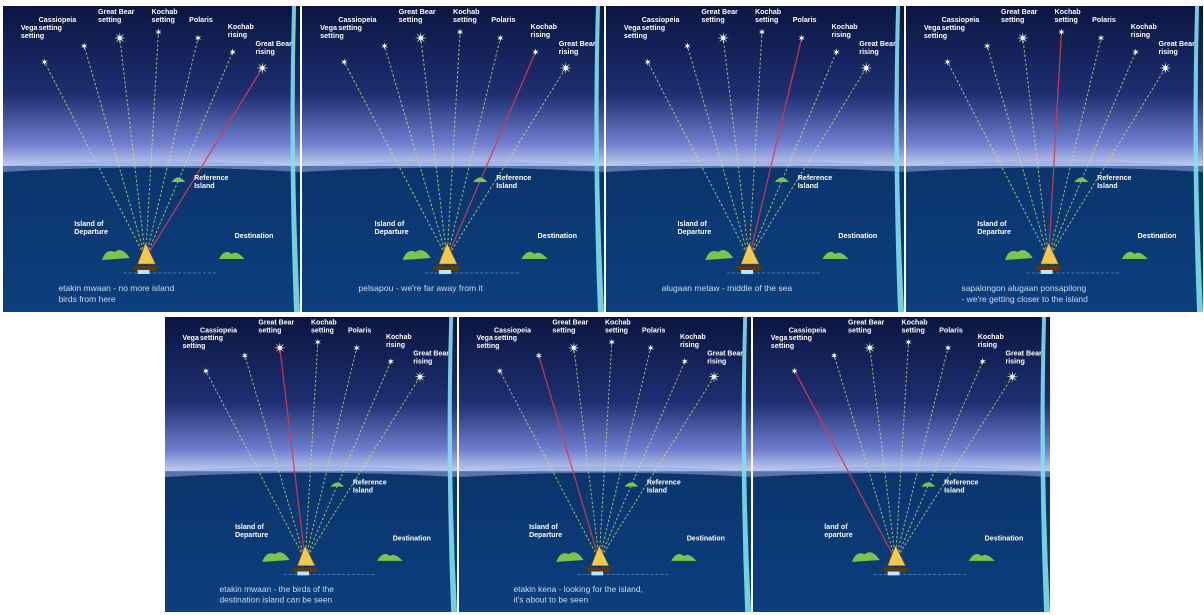 The height and width of the screenshot is (615, 1204). What do you see at coordinates (775, 148) in the screenshot?
I see `sight-line-polaris-reference` at bounding box center [775, 148].